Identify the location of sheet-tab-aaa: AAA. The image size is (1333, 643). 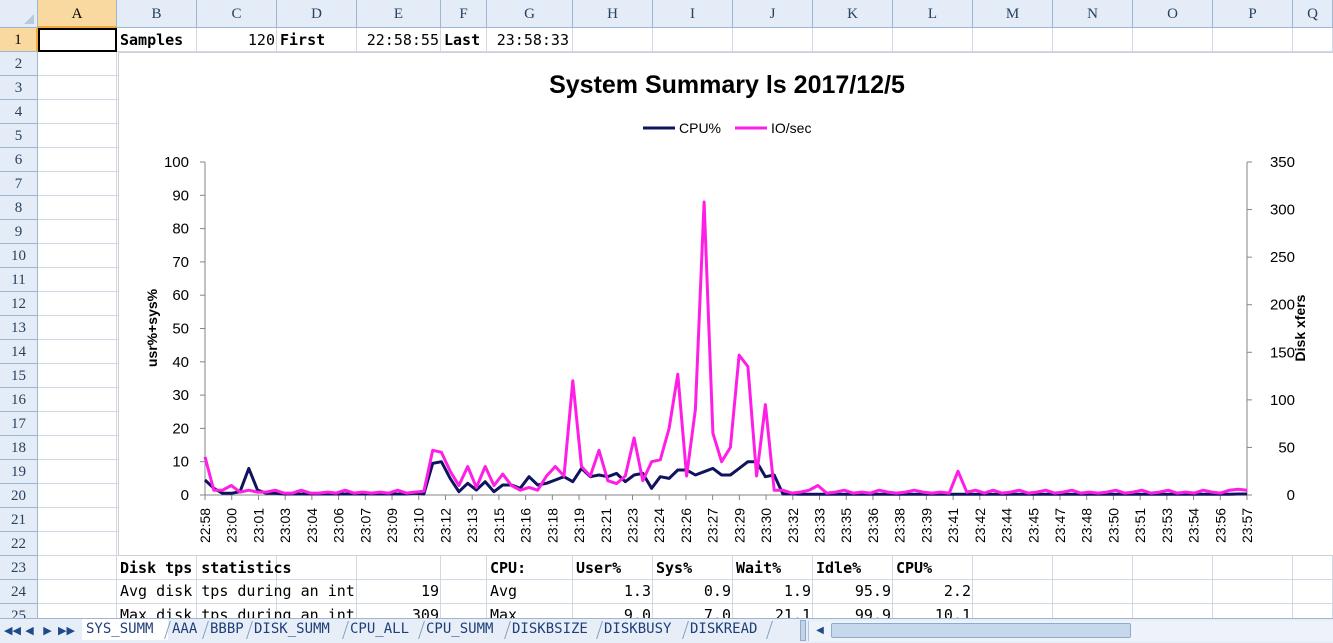
(185, 629).